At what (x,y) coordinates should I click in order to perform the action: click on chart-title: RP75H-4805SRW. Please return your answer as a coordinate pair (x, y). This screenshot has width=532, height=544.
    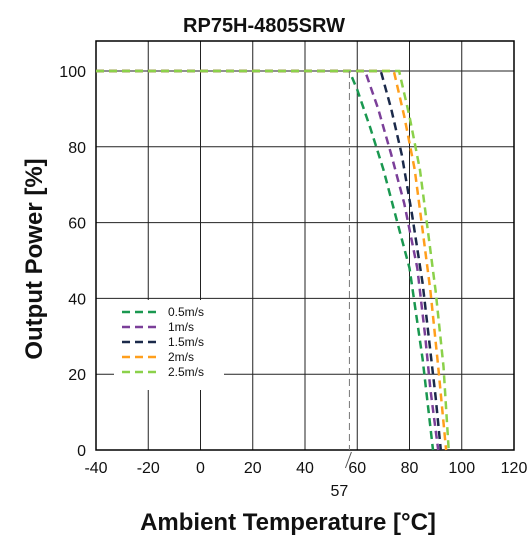
    Looking at the image, I should click on (264, 26).